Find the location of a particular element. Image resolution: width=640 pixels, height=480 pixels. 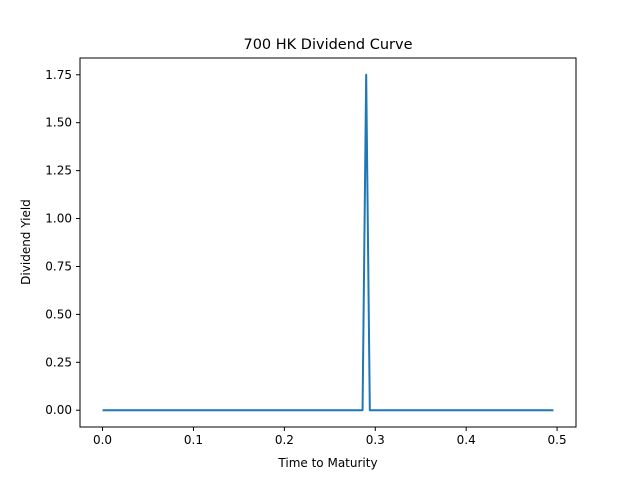

x-axis-label: Time to Maturity is located at coordinates (327, 463).